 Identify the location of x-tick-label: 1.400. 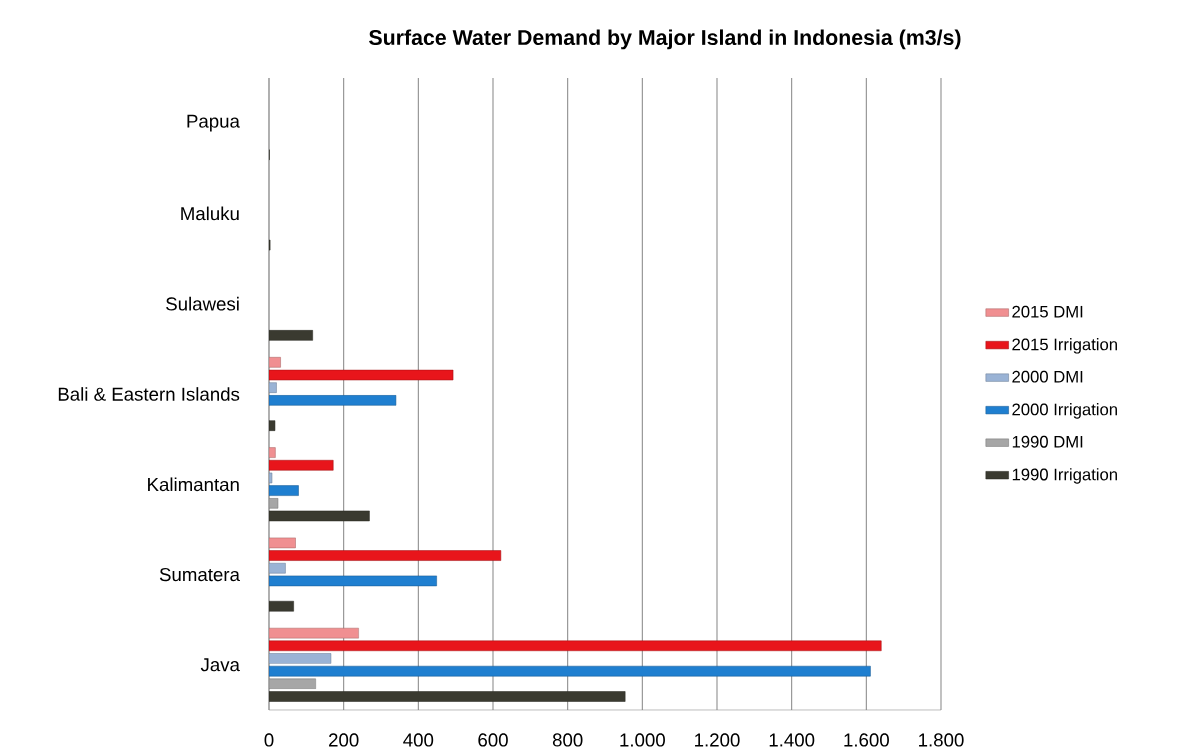
(792, 740).